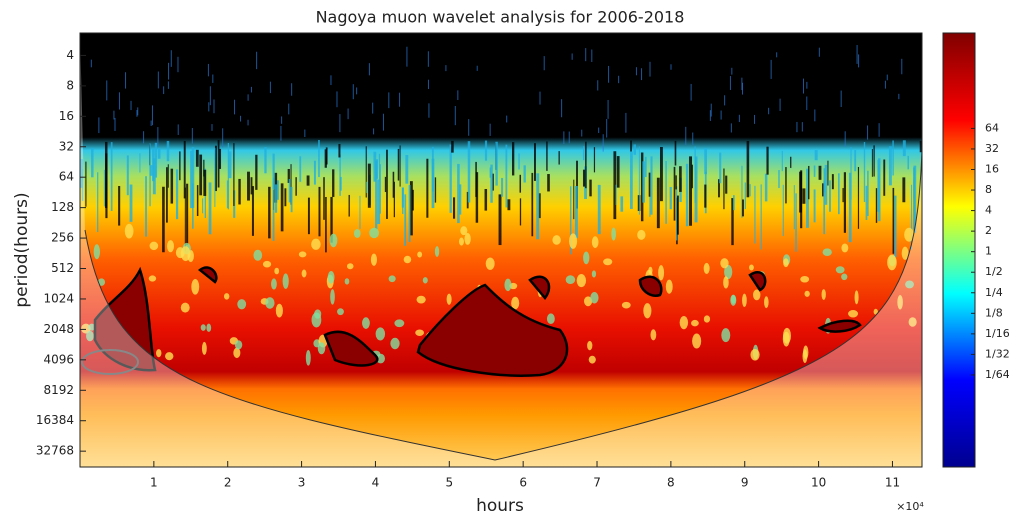  Describe the element at coordinates (66, 116) in the screenshot. I see `y-tick-label: 16` at that location.